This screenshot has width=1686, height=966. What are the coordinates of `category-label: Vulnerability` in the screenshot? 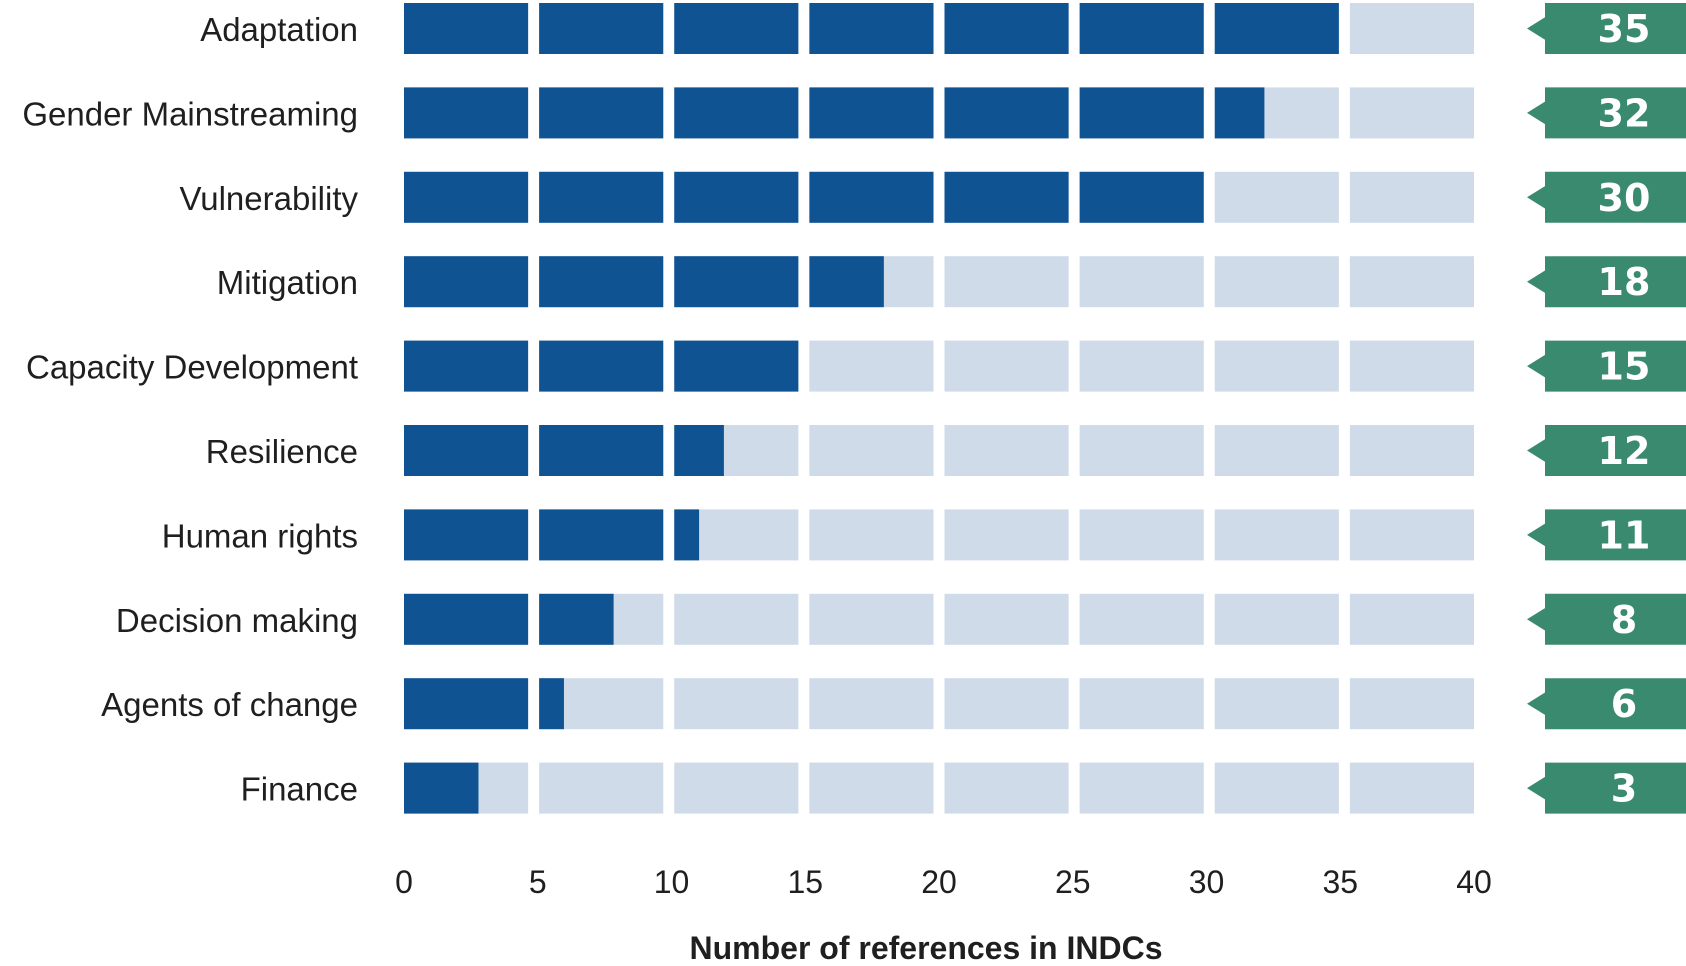 It's located at (268, 198).